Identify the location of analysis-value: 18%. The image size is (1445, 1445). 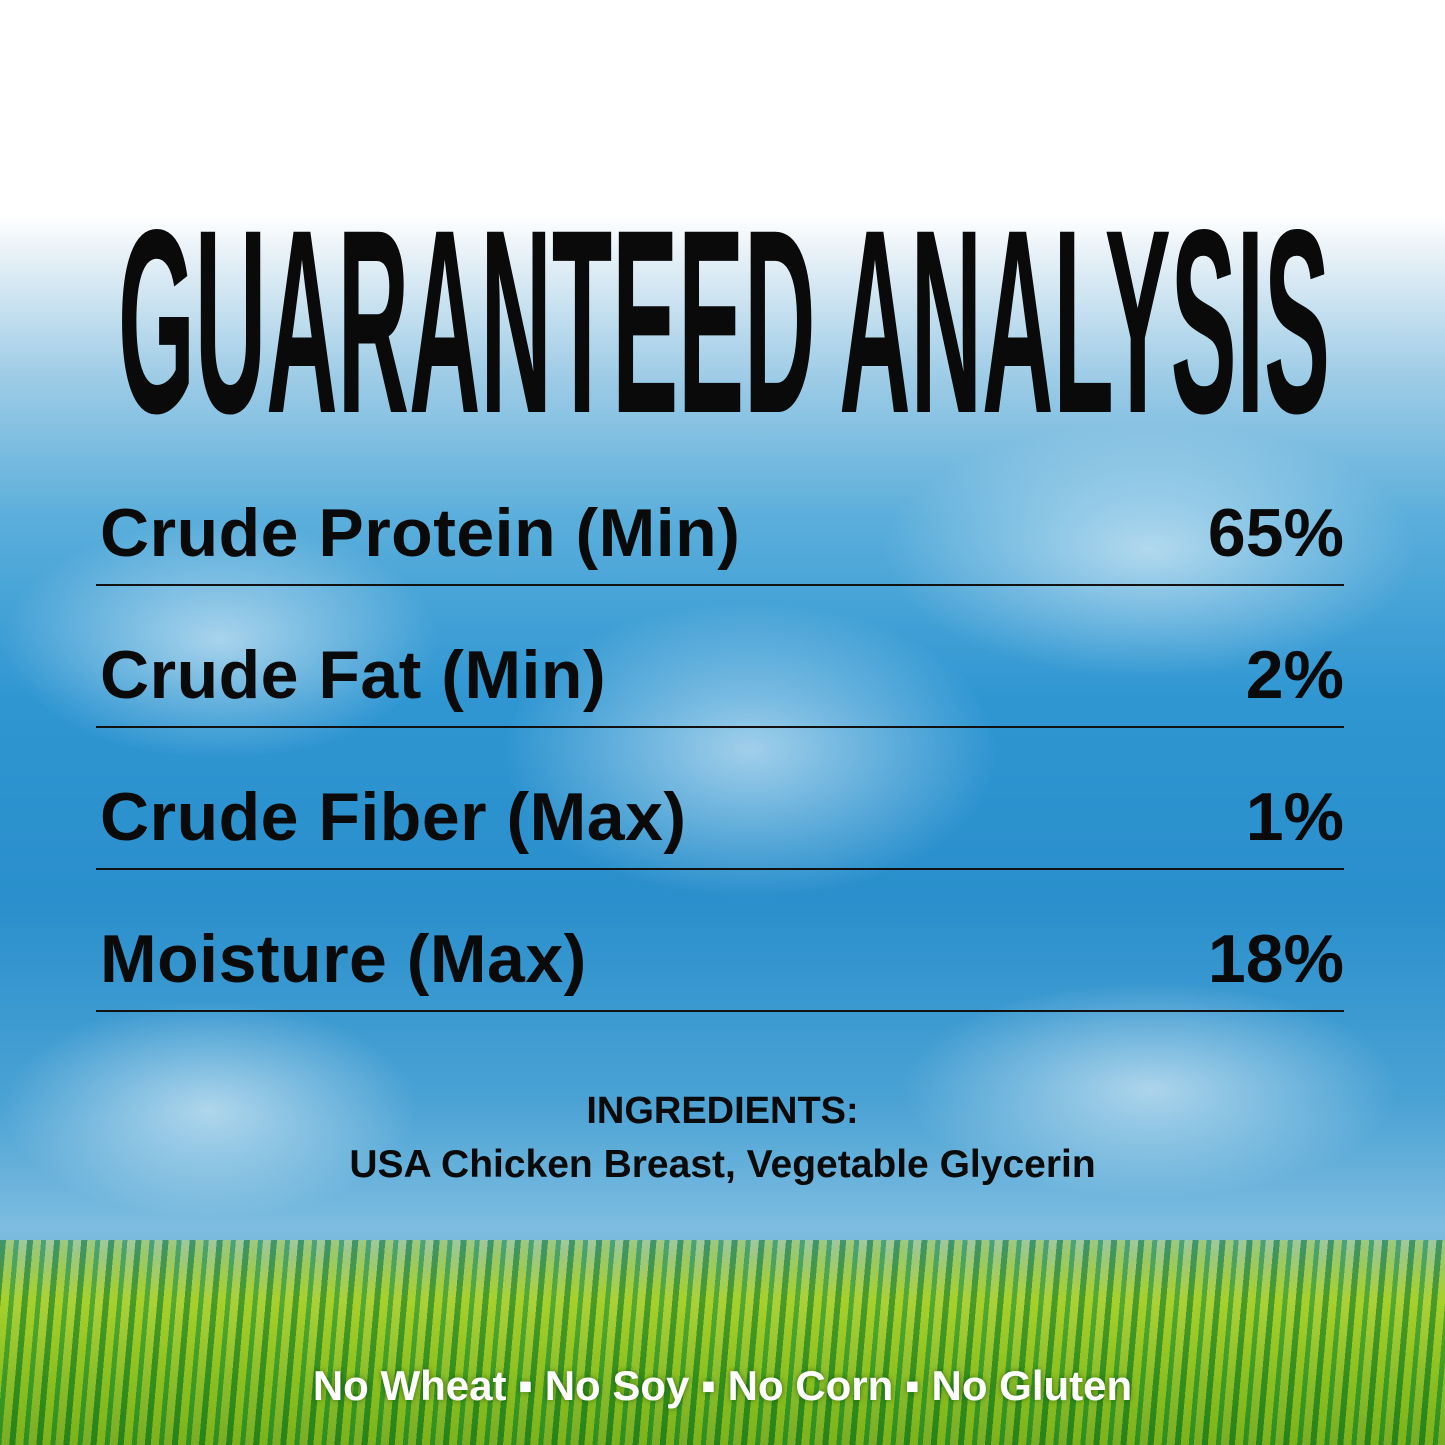
(1275, 959).